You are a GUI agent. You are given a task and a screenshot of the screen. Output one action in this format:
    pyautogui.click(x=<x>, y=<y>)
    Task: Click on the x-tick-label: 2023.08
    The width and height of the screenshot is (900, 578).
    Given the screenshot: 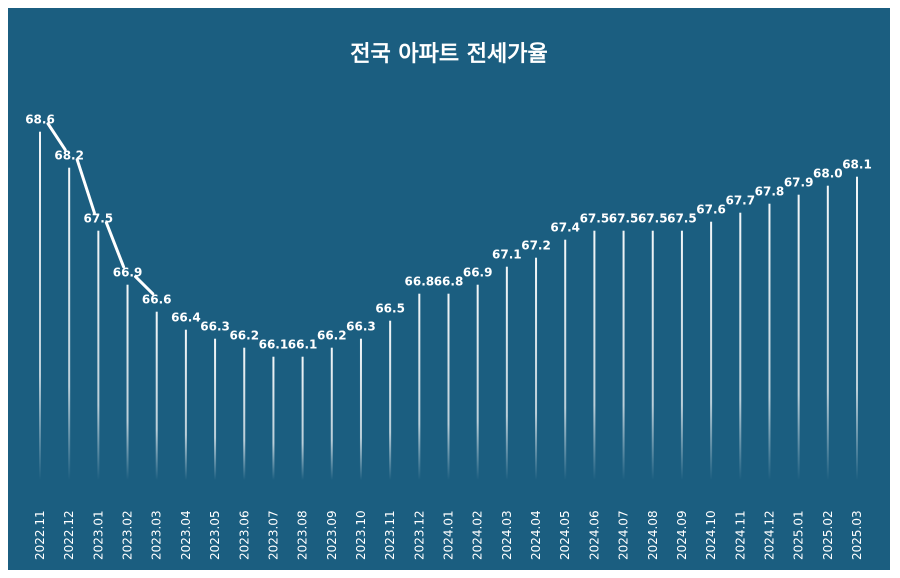 What is the action you would take?
    pyautogui.click(x=303, y=535)
    